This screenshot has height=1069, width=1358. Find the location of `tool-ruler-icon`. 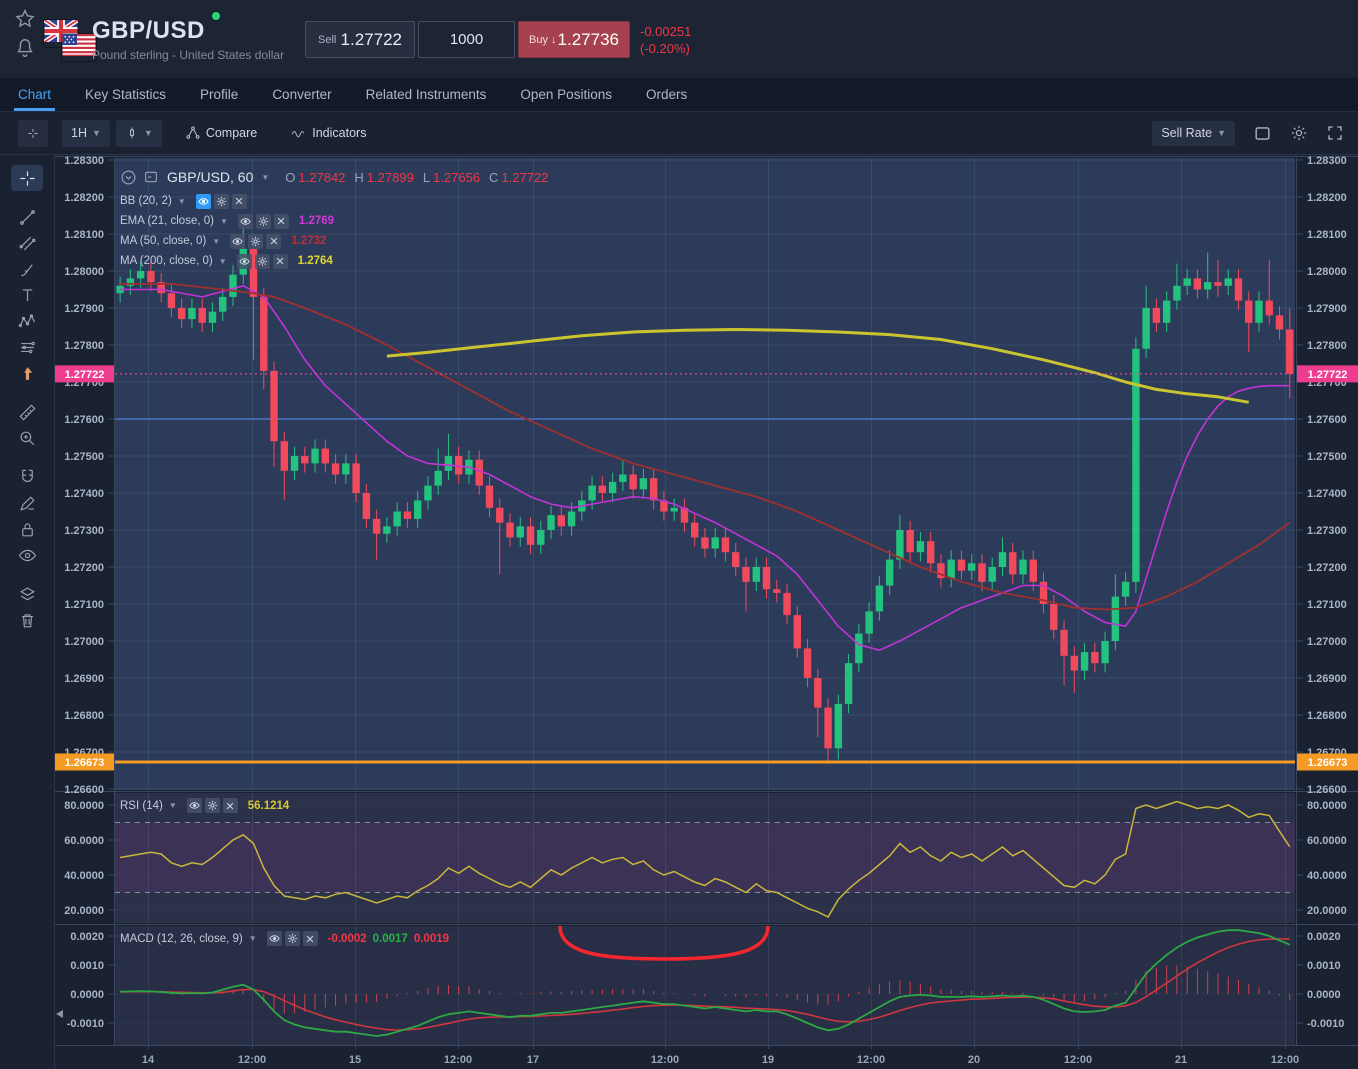

tool-ruler-icon is located at coordinates (27, 412).